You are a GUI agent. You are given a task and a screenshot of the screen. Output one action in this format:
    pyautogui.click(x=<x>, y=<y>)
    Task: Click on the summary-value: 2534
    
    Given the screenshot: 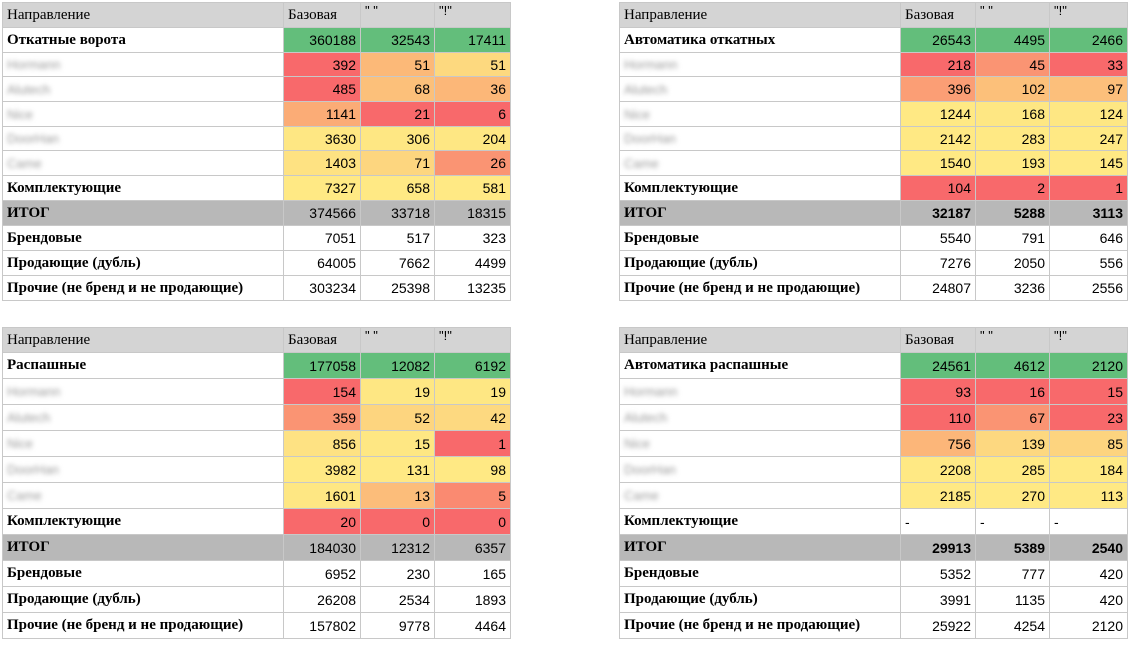 What is the action you would take?
    pyautogui.click(x=397, y=599)
    